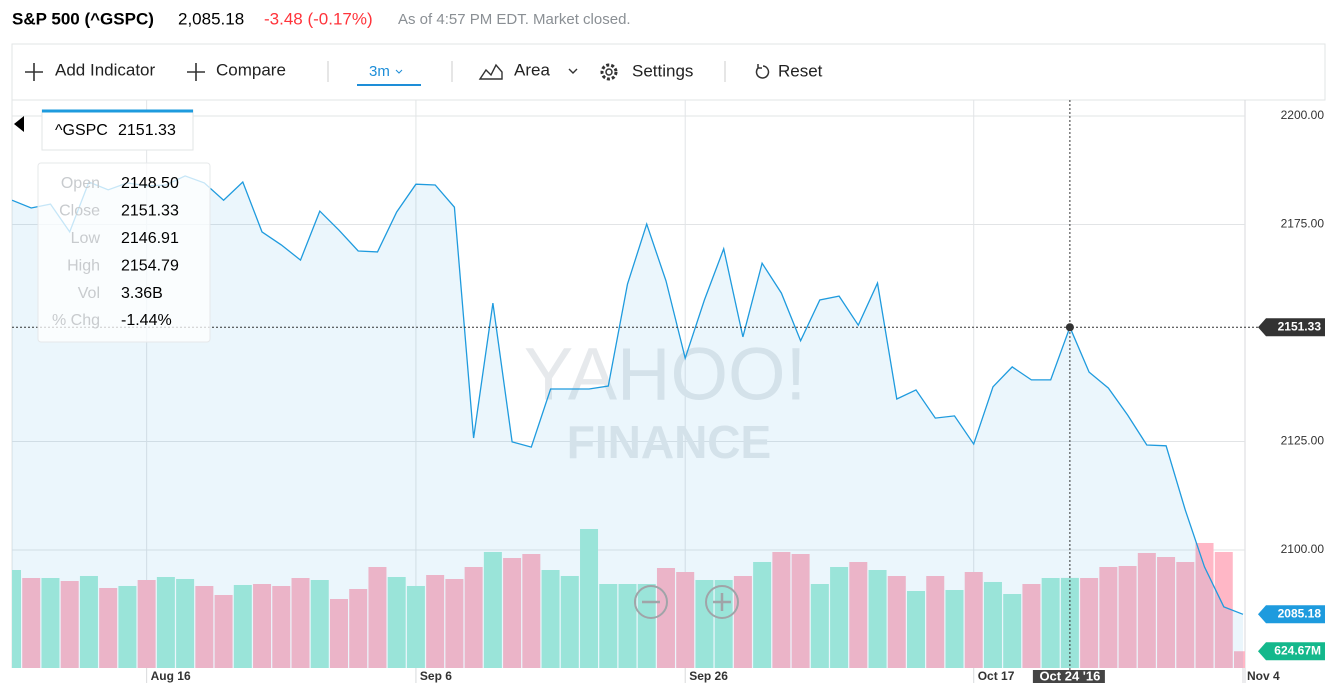 This screenshot has height=688, width=1340. I want to click on plus-icons, so click(115, 72).